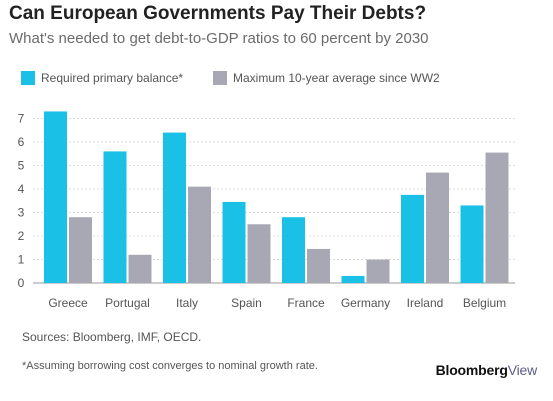  What do you see at coordinates (220, 78) in the screenshot?
I see `legend-swatch-maximum` at bounding box center [220, 78].